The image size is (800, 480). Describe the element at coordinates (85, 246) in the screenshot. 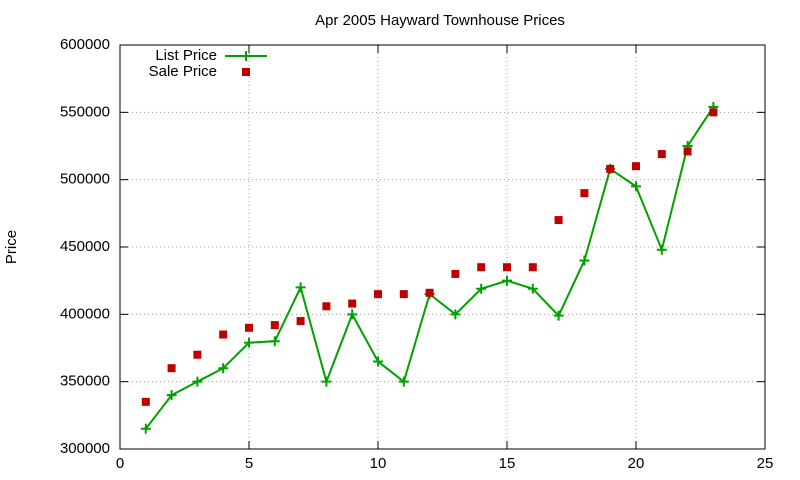

I see `y-tick-label: 450000` at that location.